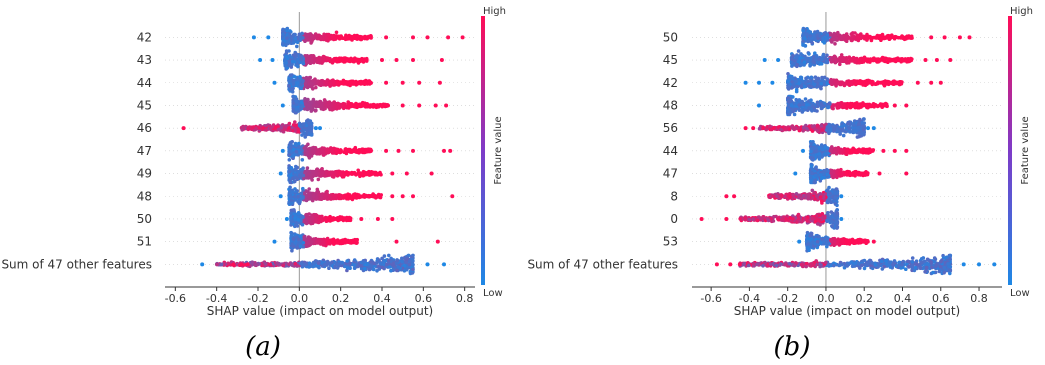 Image resolution: width=1045 pixels, height=365 pixels. What do you see at coordinates (144, 83) in the screenshot?
I see `feature-label: 44` at bounding box center [144, 83].